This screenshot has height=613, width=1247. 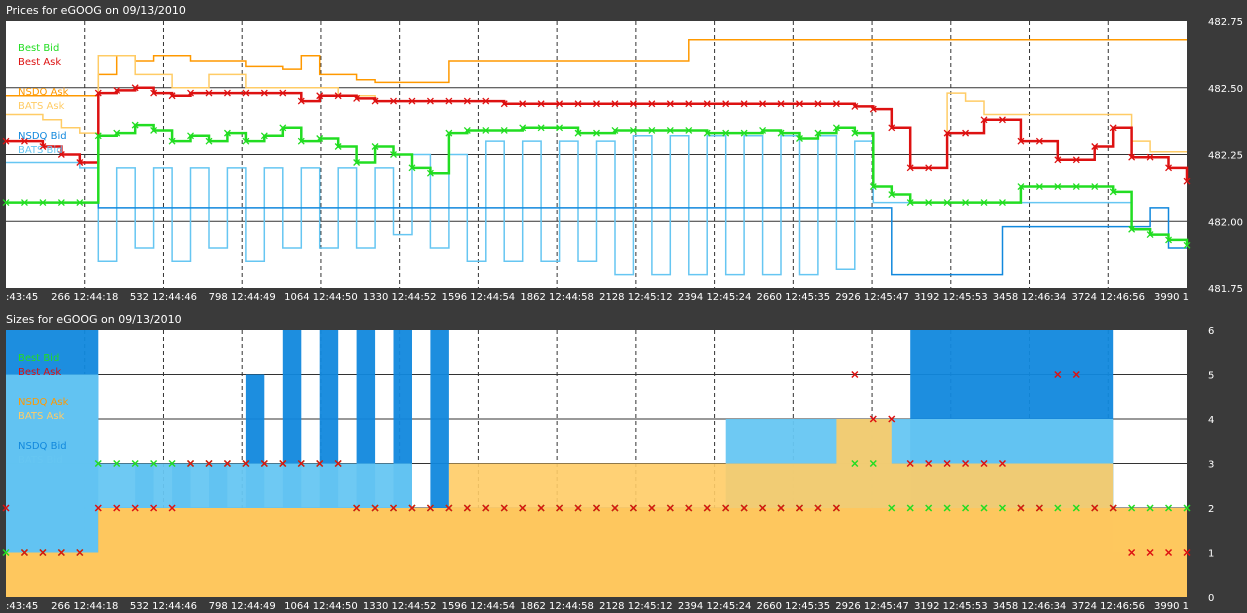 I want to click on prices-y-tick: 482.25, so click(x=1225, y=156).